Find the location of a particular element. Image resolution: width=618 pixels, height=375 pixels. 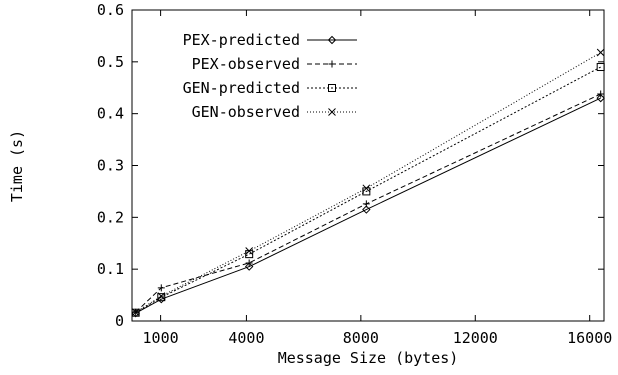

x-tick-label: 8000 is located at coordinates (361, 338).